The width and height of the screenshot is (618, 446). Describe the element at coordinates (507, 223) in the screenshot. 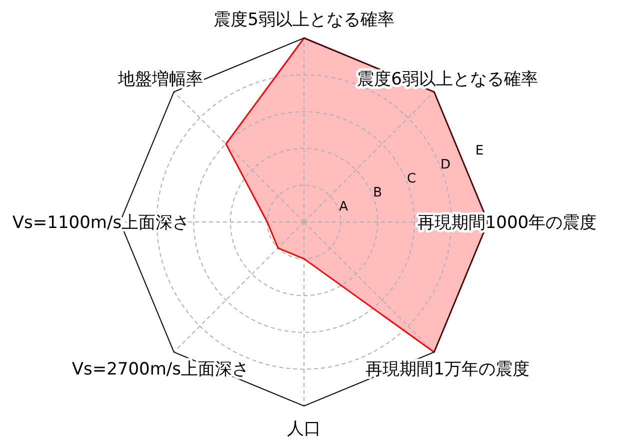

I see `spoke-label: 再現期間1000年の震度` at that location.